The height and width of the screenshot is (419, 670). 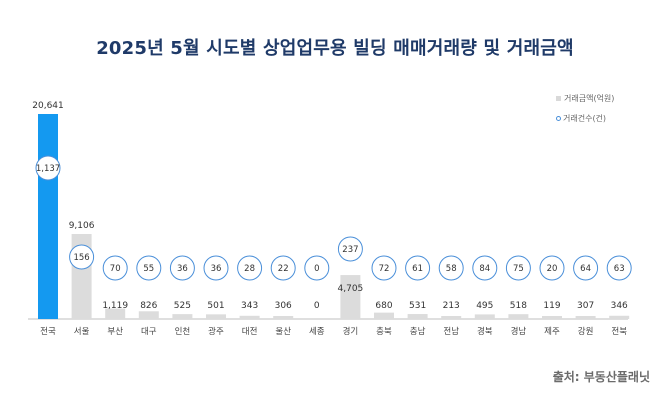 What do you see at coordinates (585, 306) in the screenshot?
I see `bar-label-강원: 307` at bounding box center [585, 306].